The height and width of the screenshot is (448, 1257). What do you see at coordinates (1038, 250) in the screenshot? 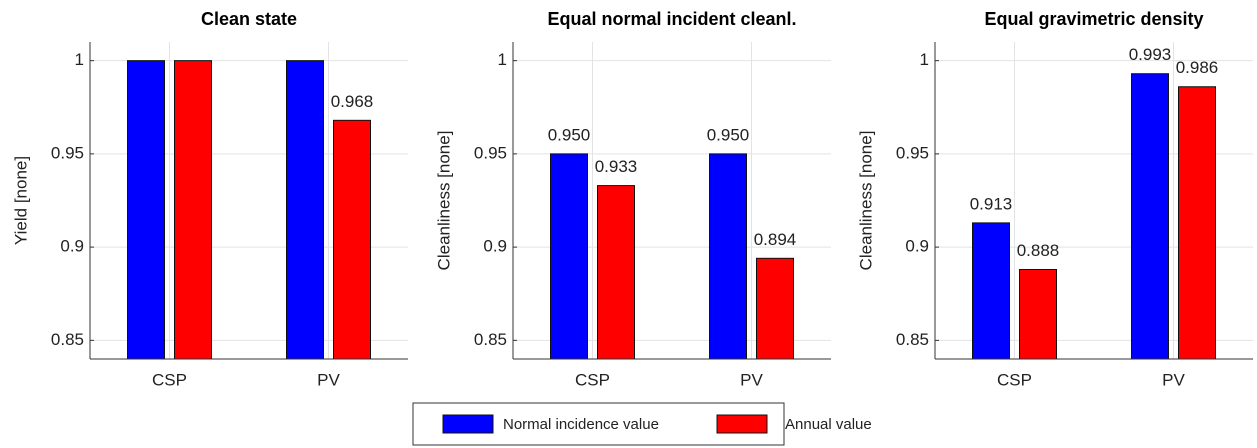
I see `value-label: 0.888` at bounding box center [1038, 250].